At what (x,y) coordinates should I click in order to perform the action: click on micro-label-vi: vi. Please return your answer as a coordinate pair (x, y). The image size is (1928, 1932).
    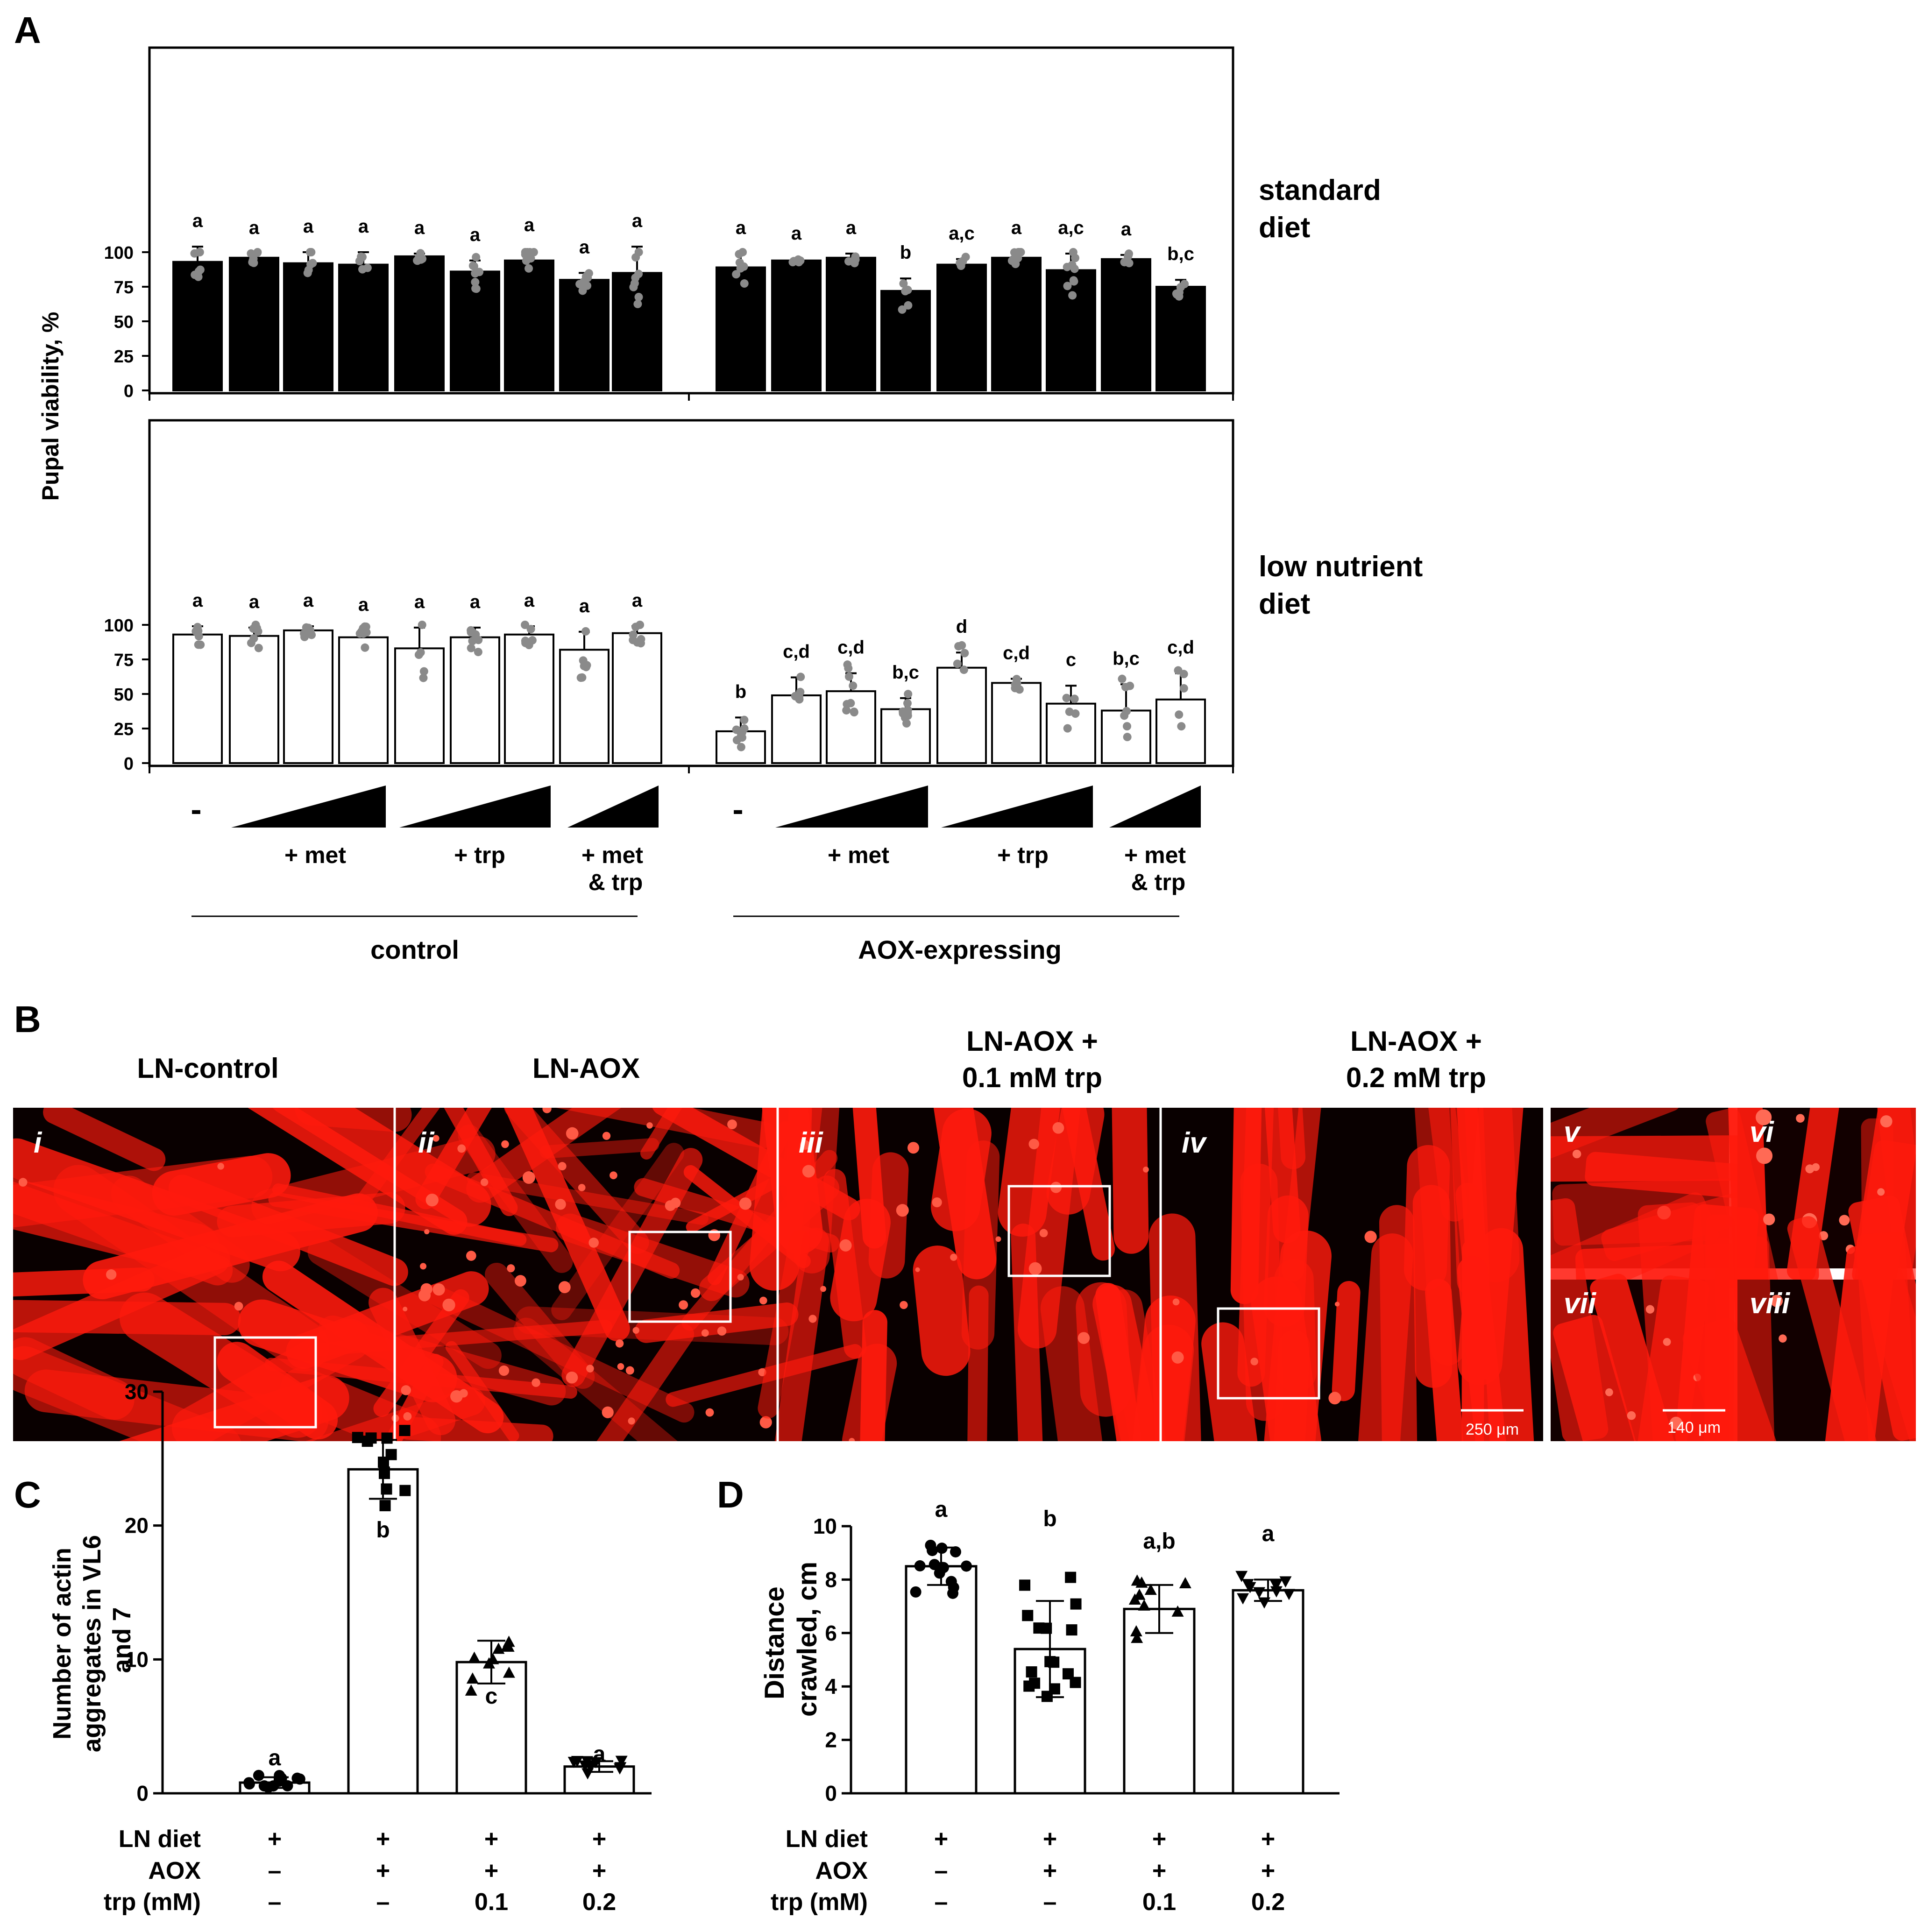
    Looking at the image, I should click on (1762, 1132).